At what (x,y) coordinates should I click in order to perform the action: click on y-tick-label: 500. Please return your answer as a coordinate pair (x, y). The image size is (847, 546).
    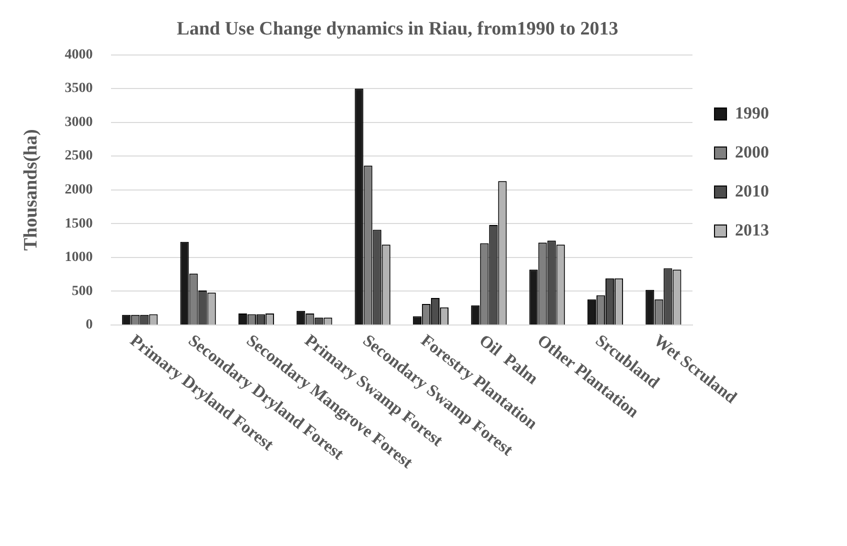
    Looking at the image, I should click on (82, 291).